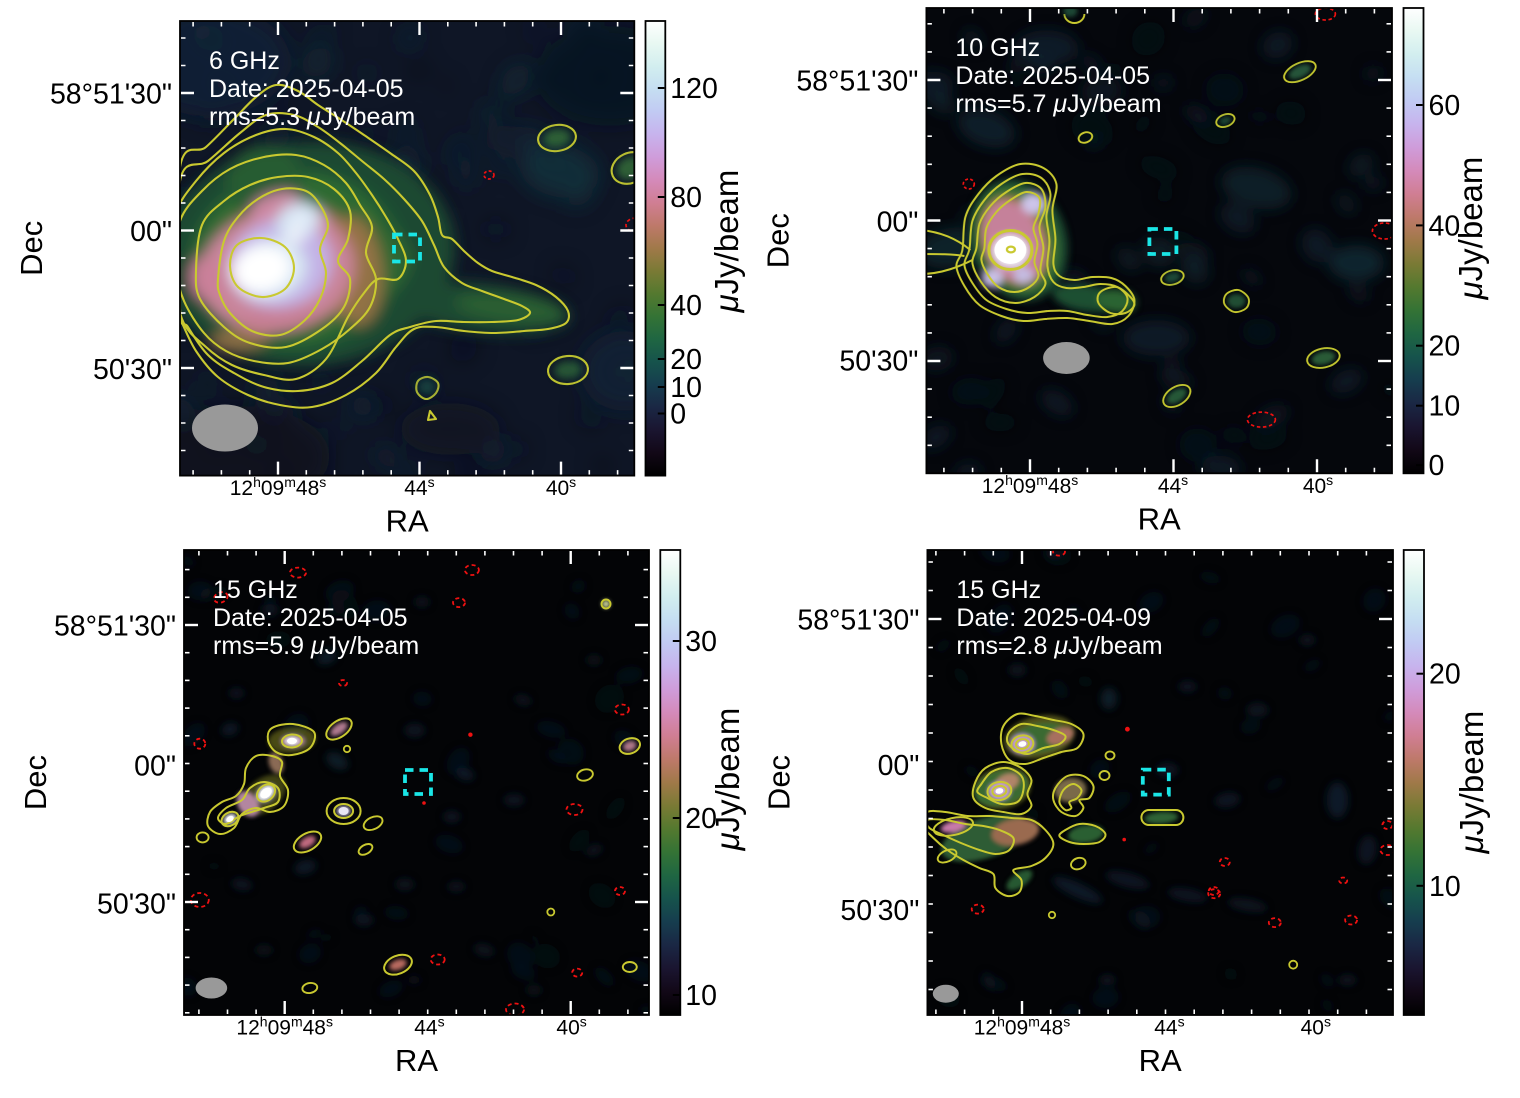 This screenshot has width=1520, height=1098. I want to click on svg-text: 10 GHz, so click(997, 48).